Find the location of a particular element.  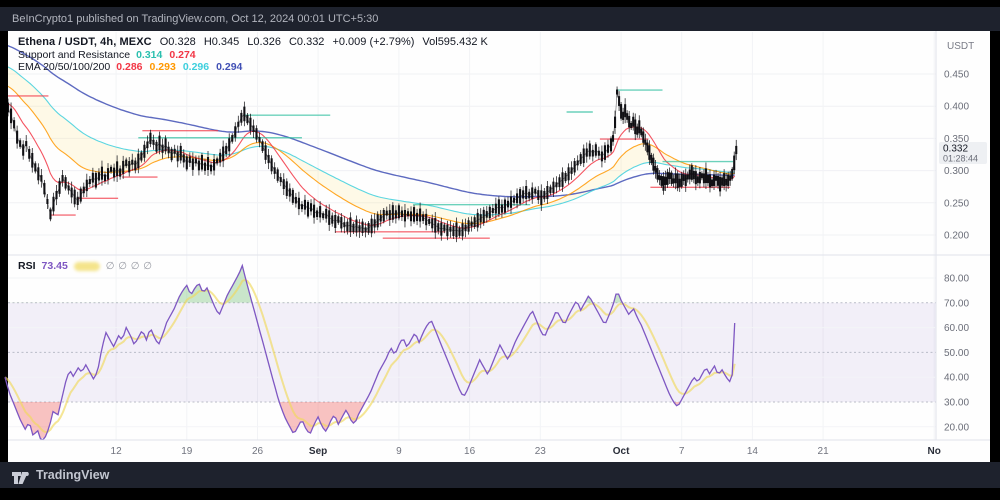

footer-bar: TradingView is located at coordinates (500, 475).